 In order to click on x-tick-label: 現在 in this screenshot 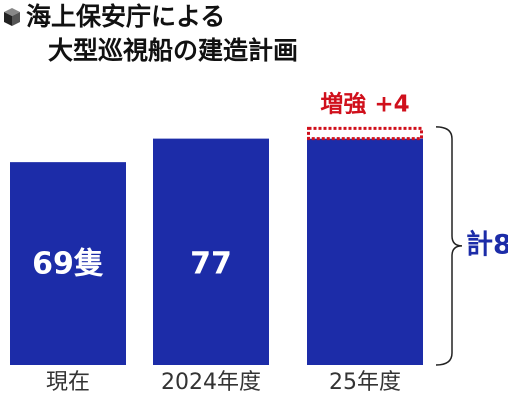, I will do `click(68, 382)`.